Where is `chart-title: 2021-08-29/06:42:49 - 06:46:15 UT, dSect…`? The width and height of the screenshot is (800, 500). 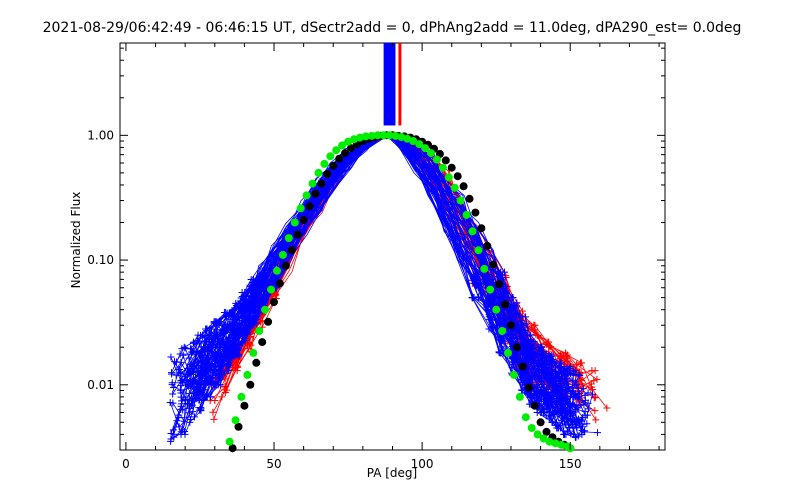 chart-title: 2021-08-29/06:42:49 - 06:46:15 UT, dSect… is located at coordinates (392, 28).